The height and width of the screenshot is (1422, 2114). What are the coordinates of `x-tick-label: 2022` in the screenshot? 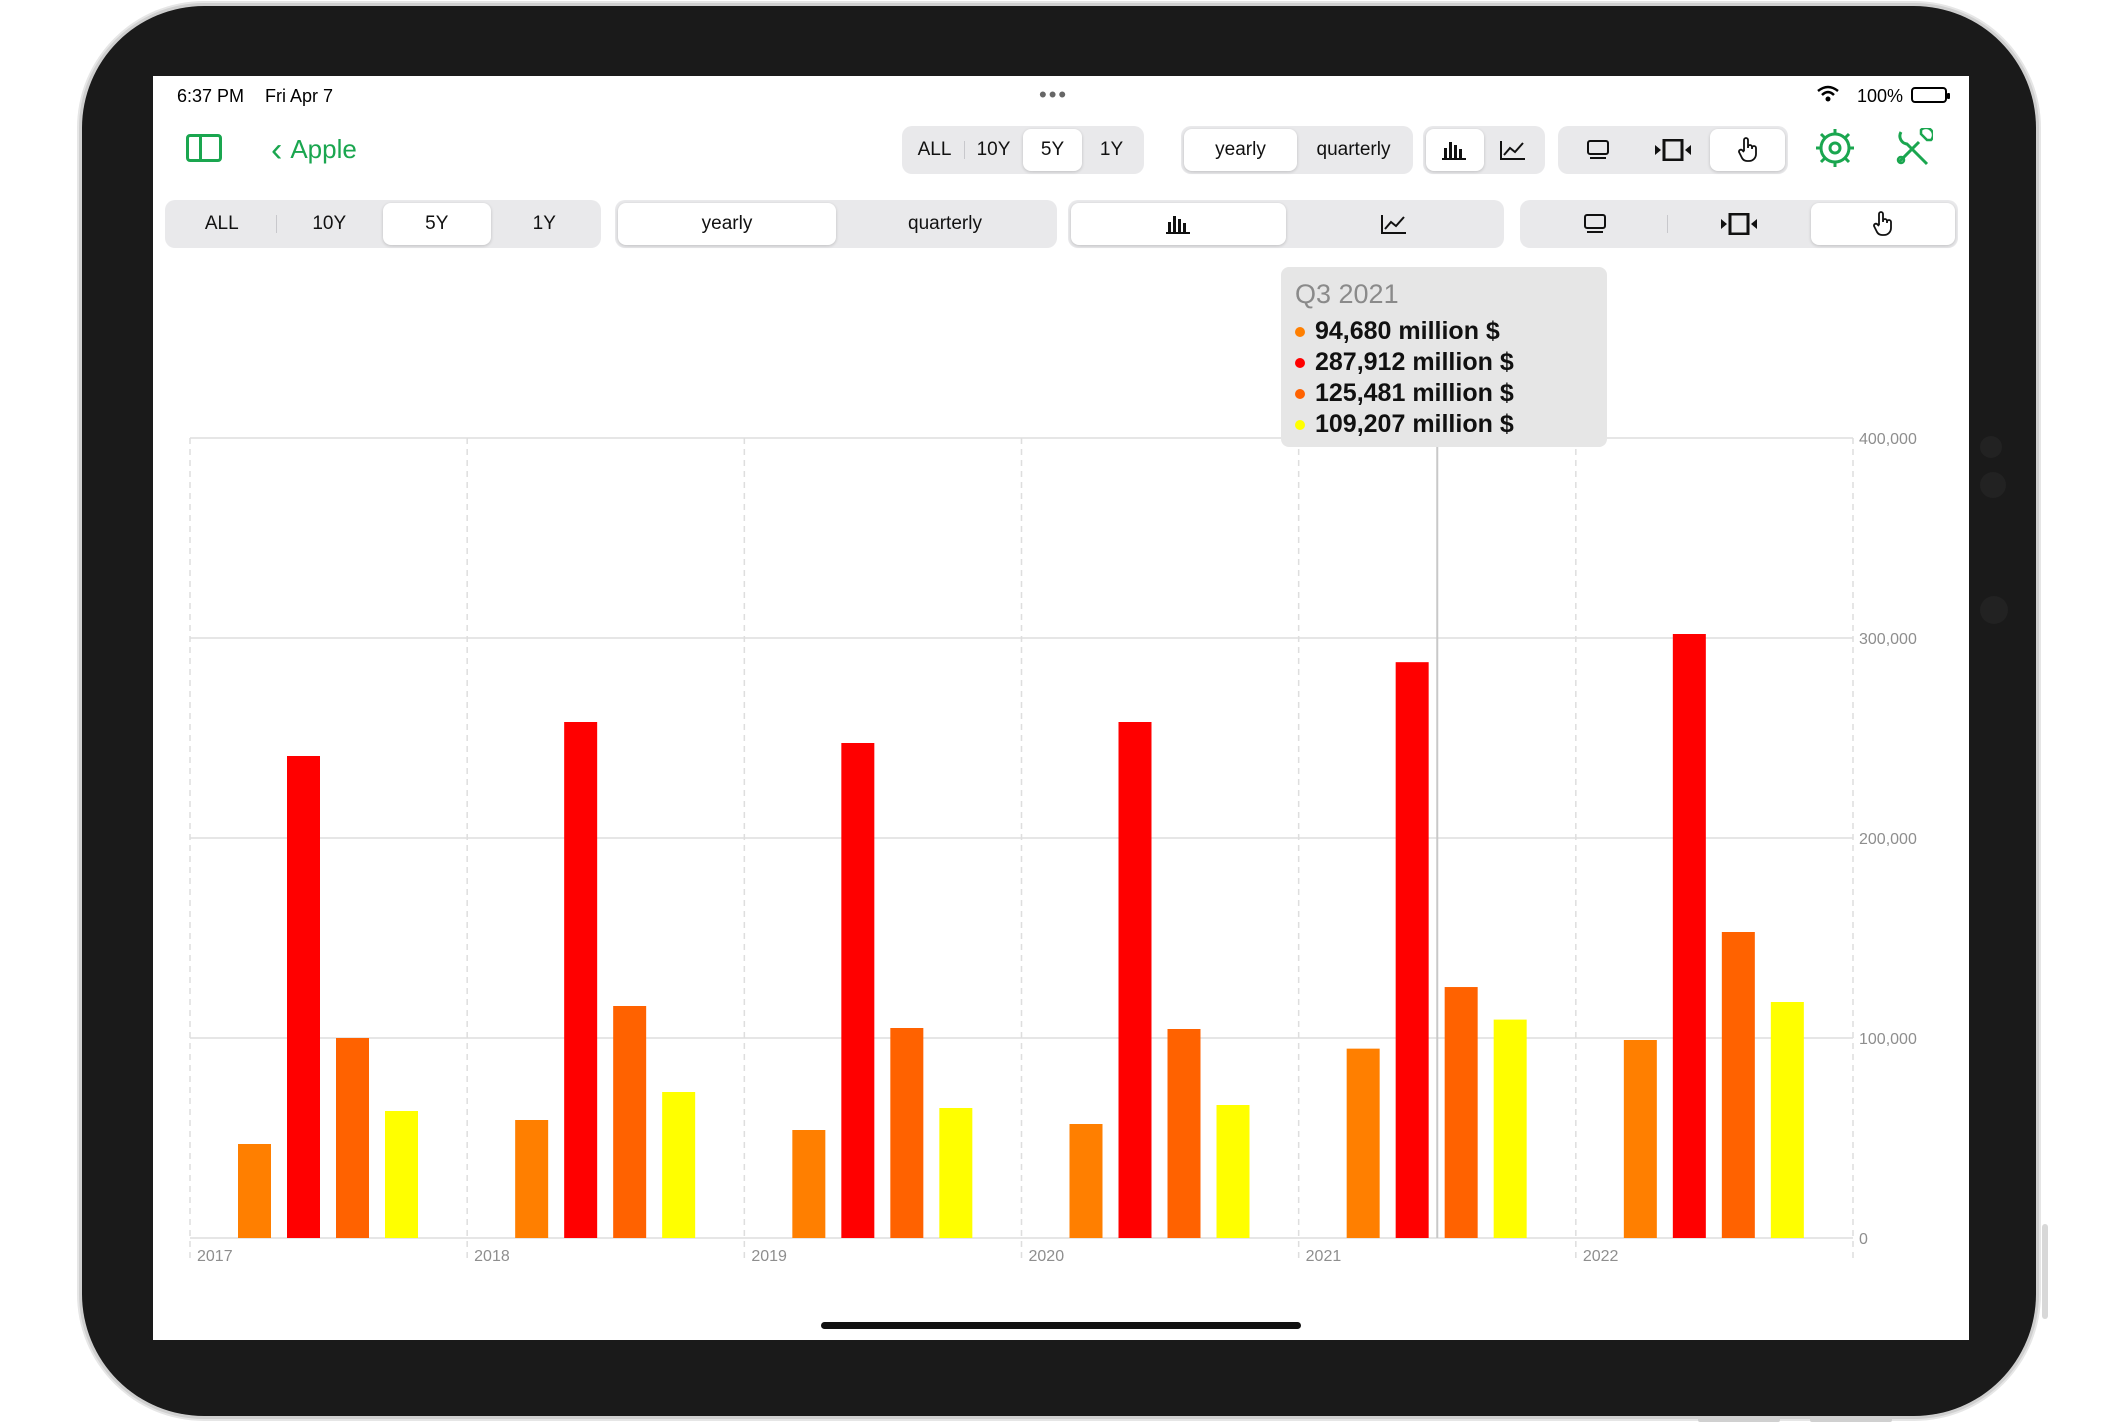 It's located at (1601, 1256).